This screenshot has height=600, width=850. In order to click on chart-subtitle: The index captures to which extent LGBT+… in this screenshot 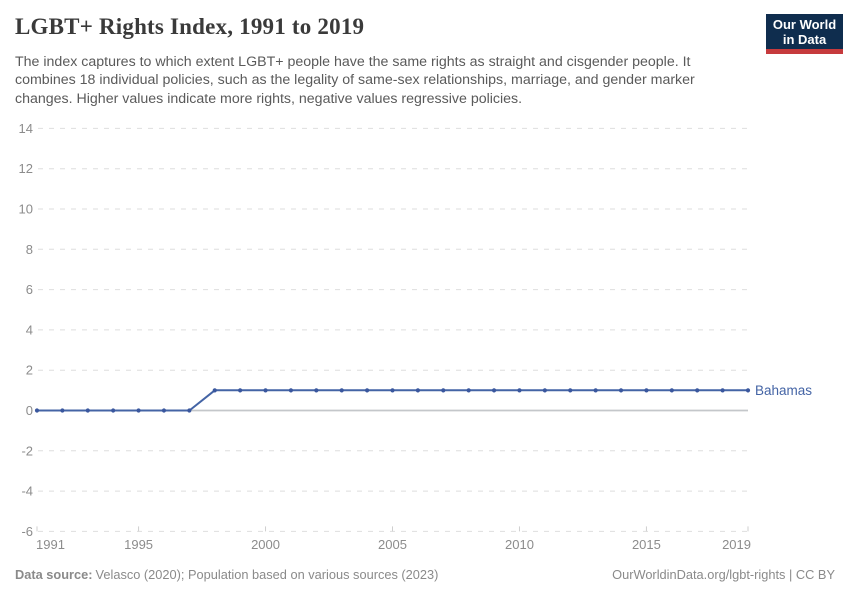, I will do `click(355, 80)`.